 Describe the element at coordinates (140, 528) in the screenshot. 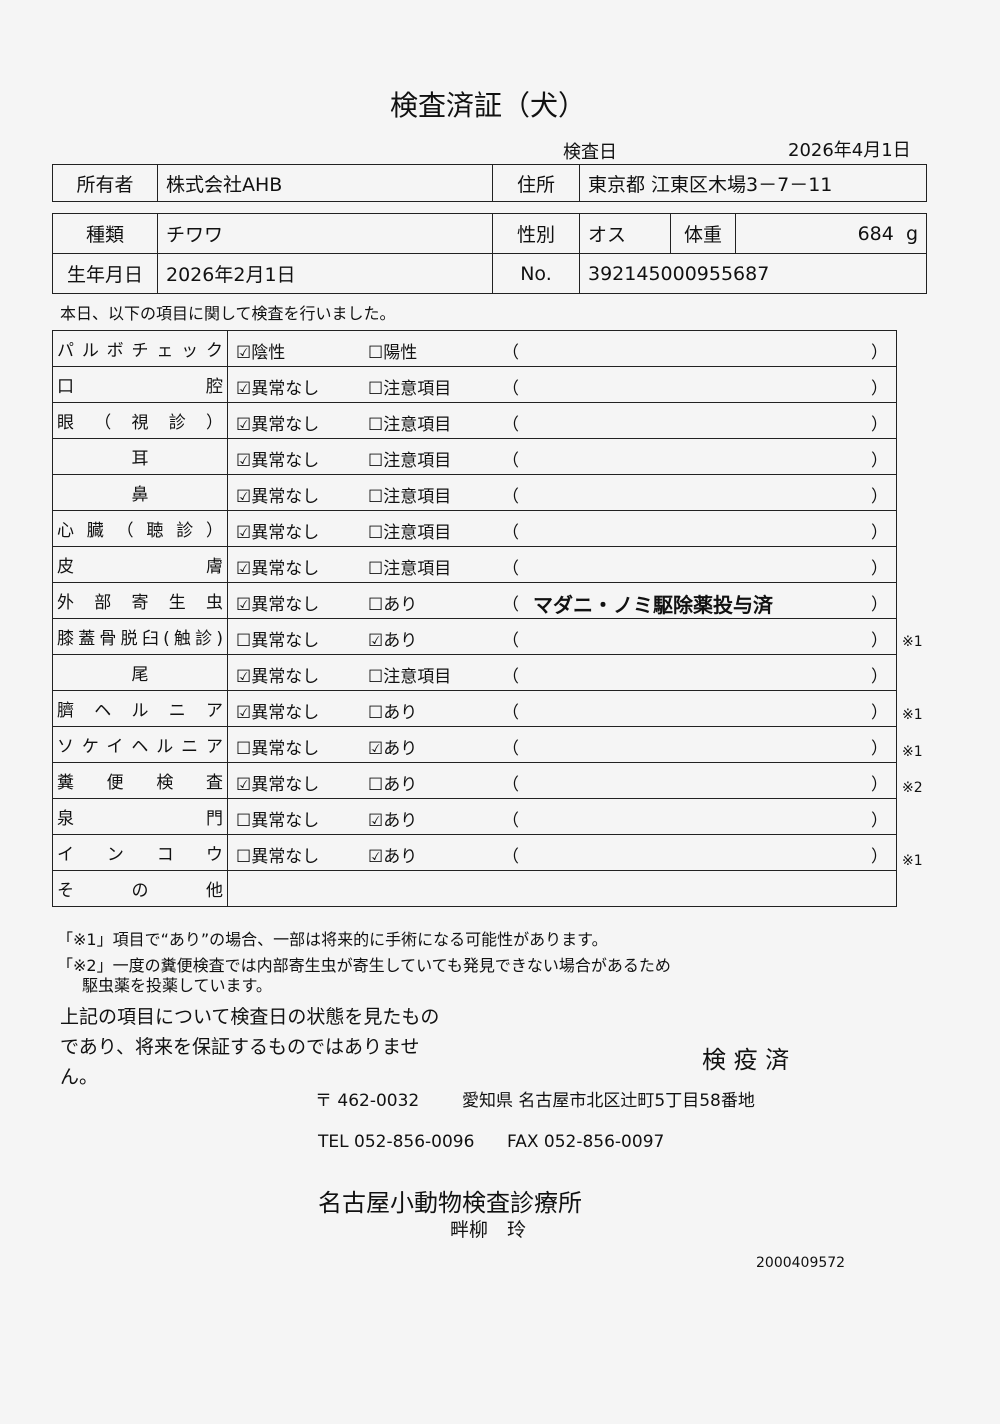

I see `row-label: 心臓（聴診）` at that location.